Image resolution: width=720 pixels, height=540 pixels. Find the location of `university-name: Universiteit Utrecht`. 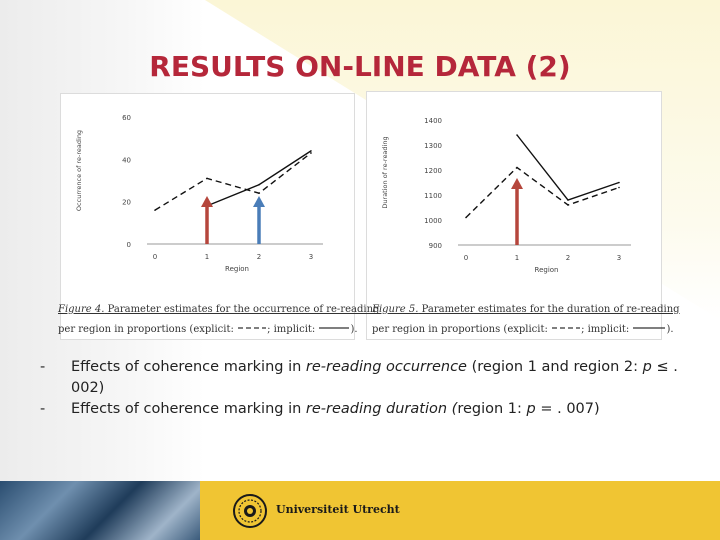

university-name: Universiteit Utrecht is located at coordinates (338, 509).